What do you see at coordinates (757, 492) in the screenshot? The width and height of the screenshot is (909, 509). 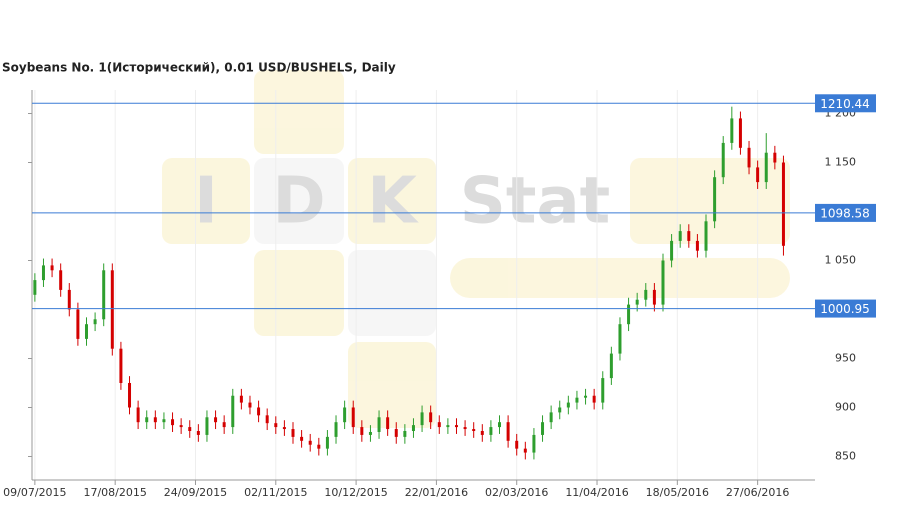 I see `x-tick-label: 27/06/2016` at bounding box center [757, 492].